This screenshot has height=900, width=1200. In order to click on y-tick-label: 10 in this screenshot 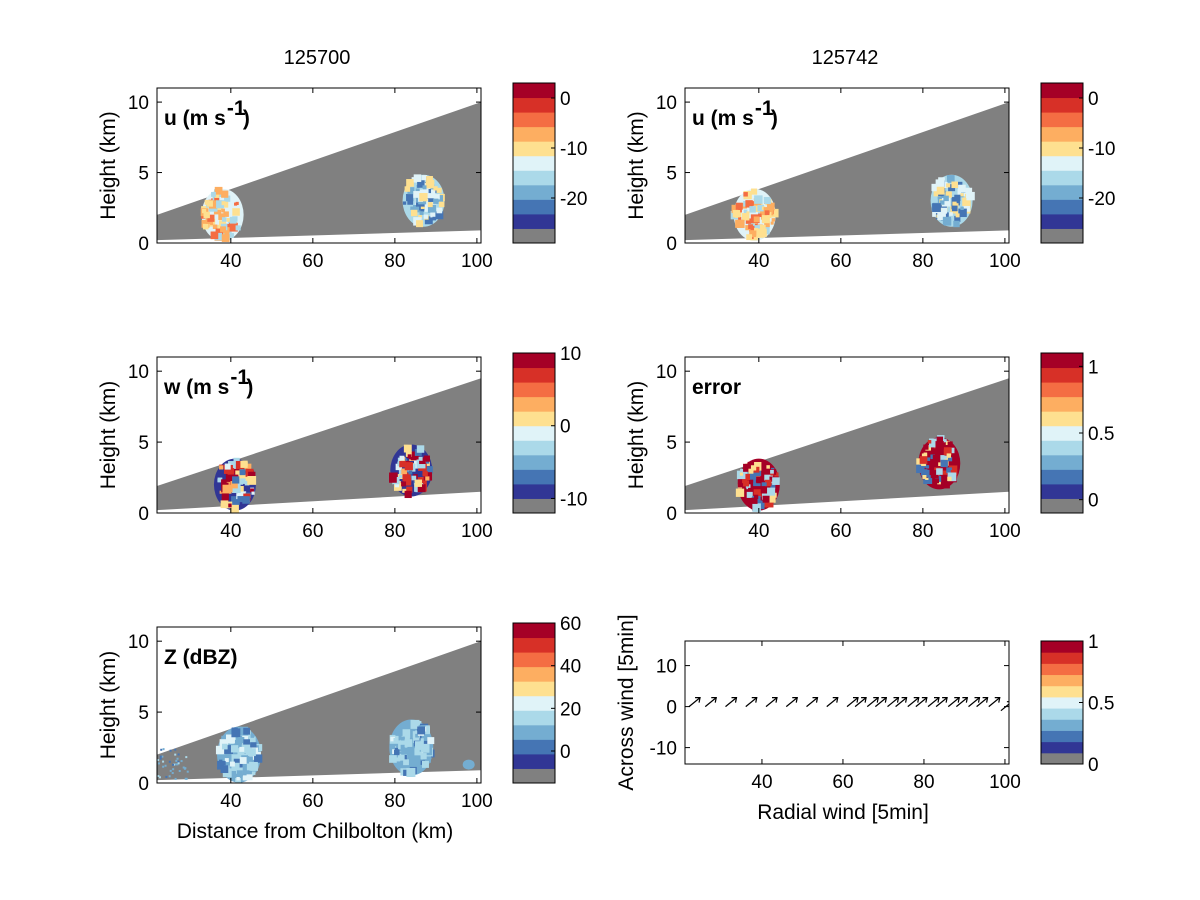, I will do `click(138, 372)`.